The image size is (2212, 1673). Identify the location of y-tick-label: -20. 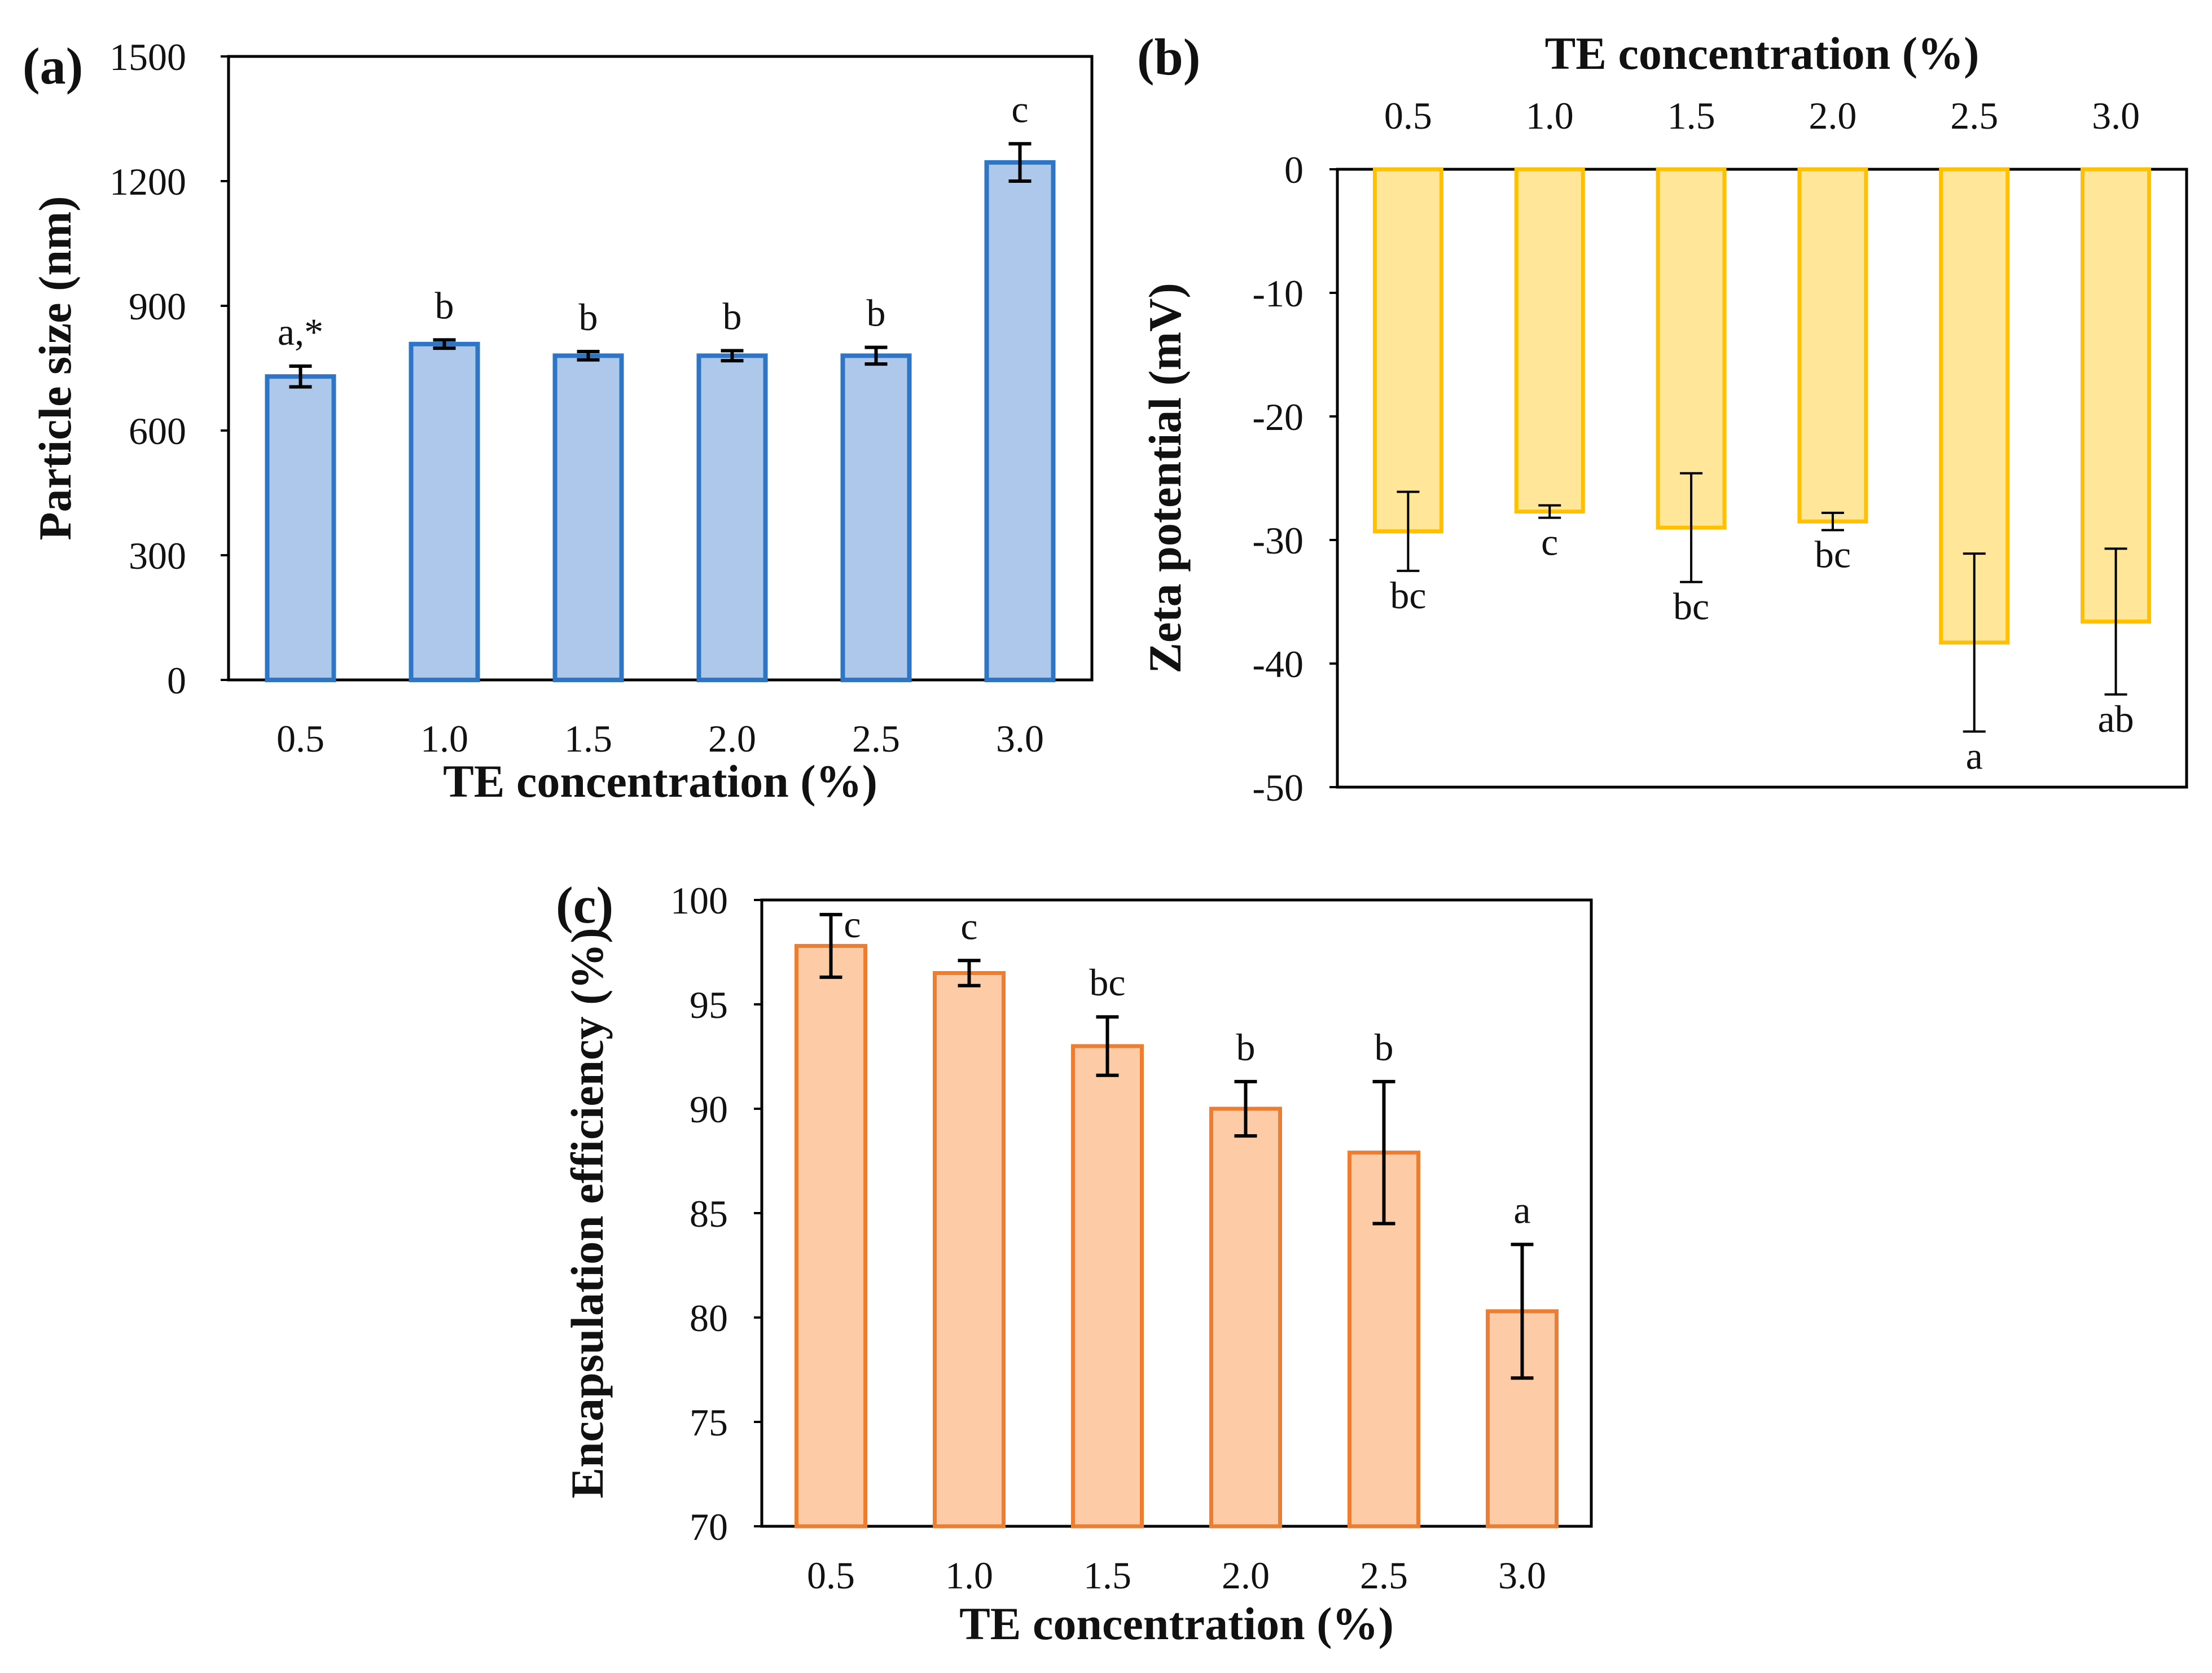
(1278, 417).